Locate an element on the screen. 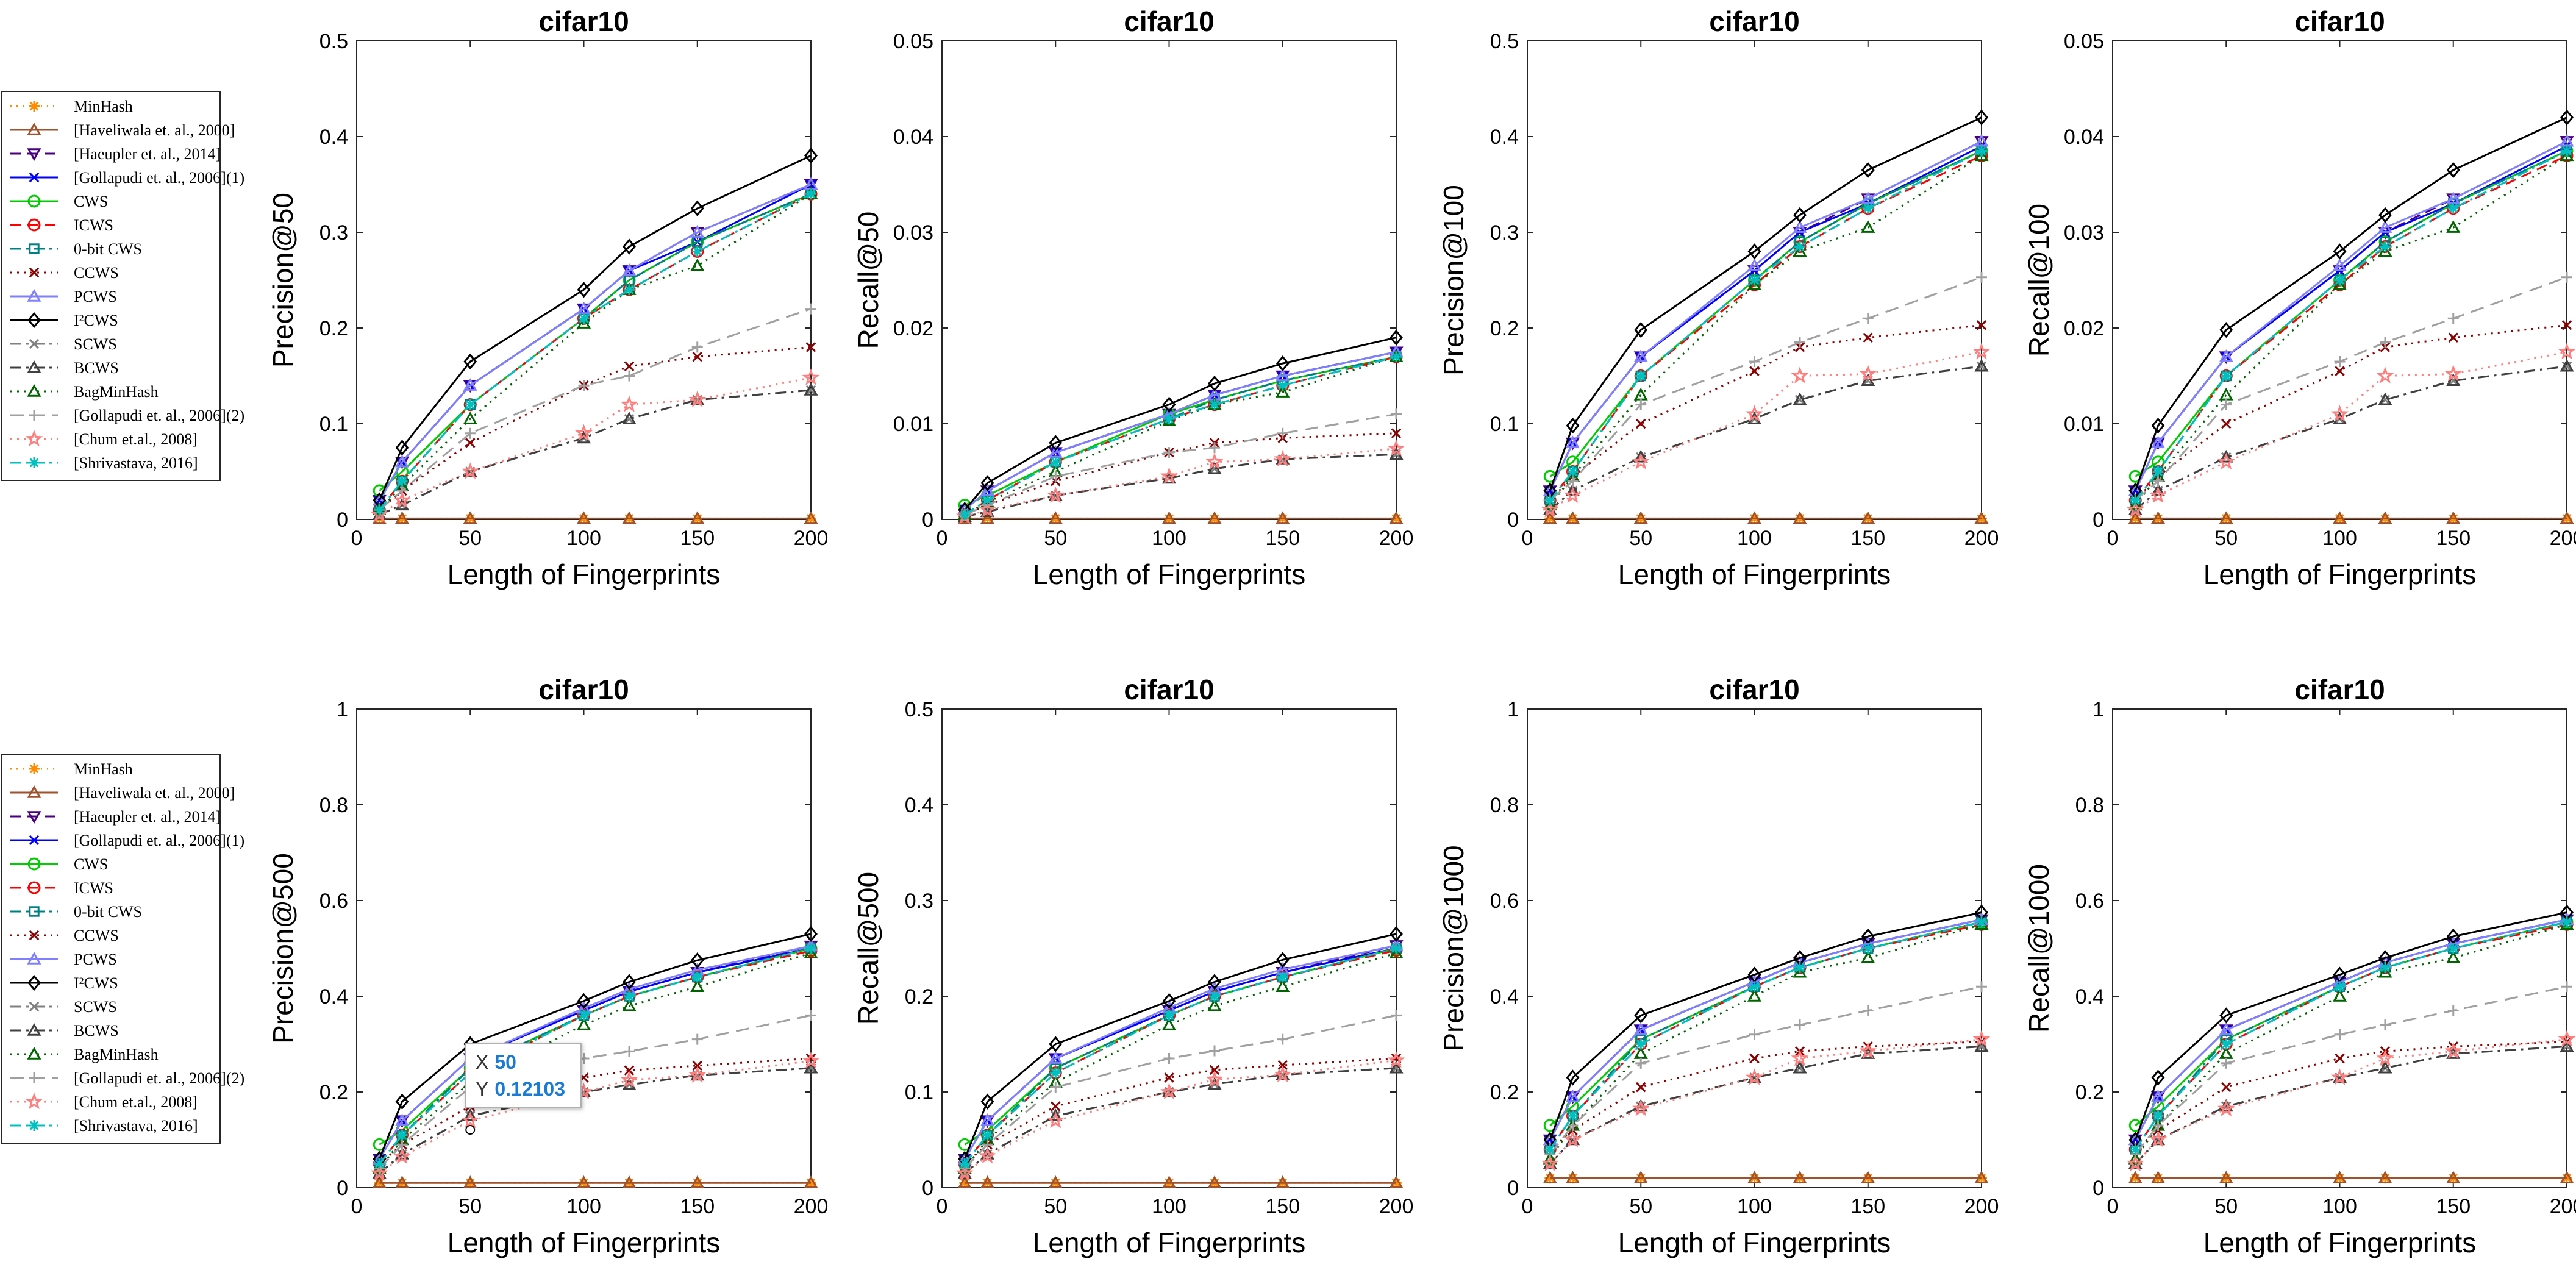 The image size is (2576, 1270). x-tick-label: 150 is located at coordinates (697, 538).